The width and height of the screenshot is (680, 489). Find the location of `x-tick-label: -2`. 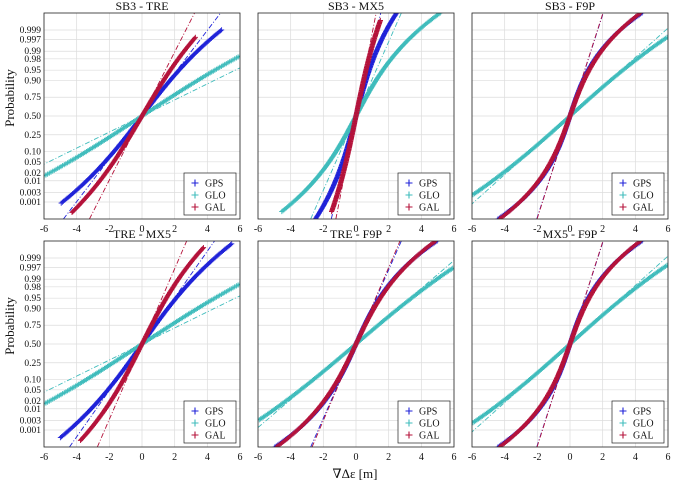

x-tick-label: -2 is located at coordinates (109, 229).